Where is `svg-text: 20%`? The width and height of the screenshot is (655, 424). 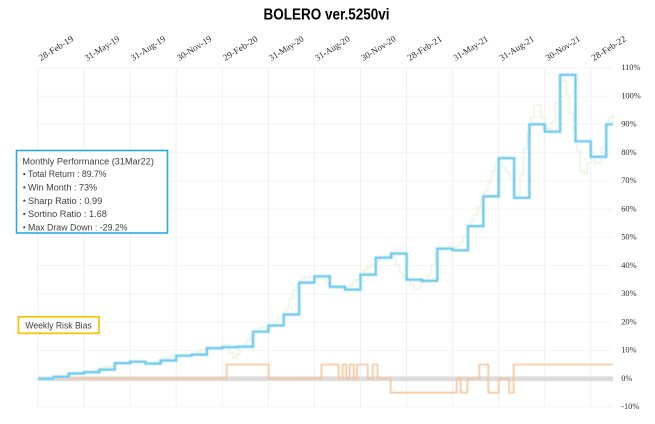 svg-text: 20% is located at coordinates (628, 321).